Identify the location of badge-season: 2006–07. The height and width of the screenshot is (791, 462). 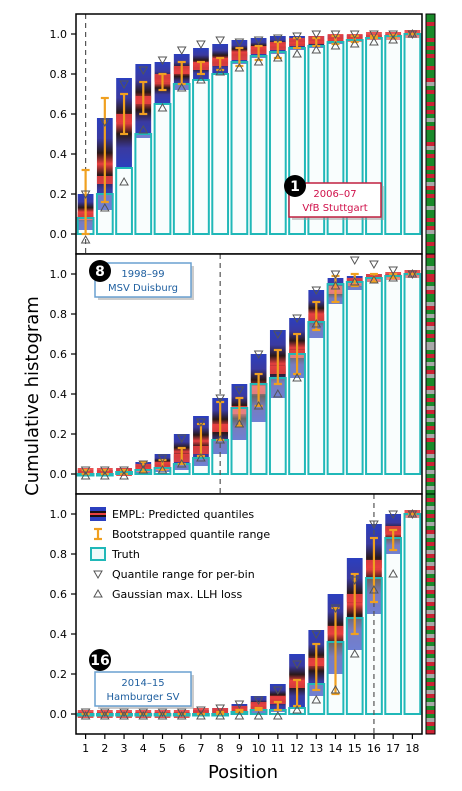
(334, 194).